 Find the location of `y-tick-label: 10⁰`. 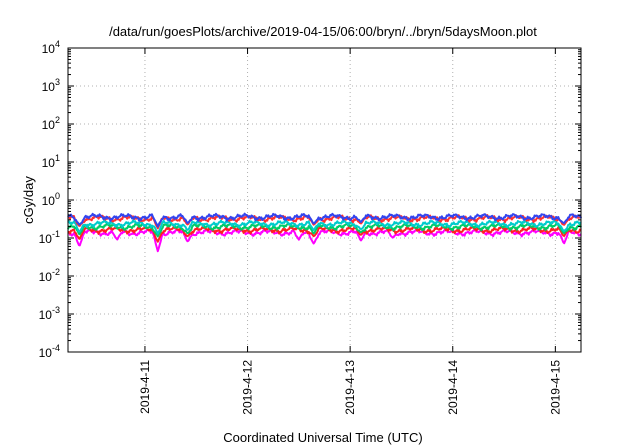

y-tick-label: 10⁰ is located at coordinates (51, 199).